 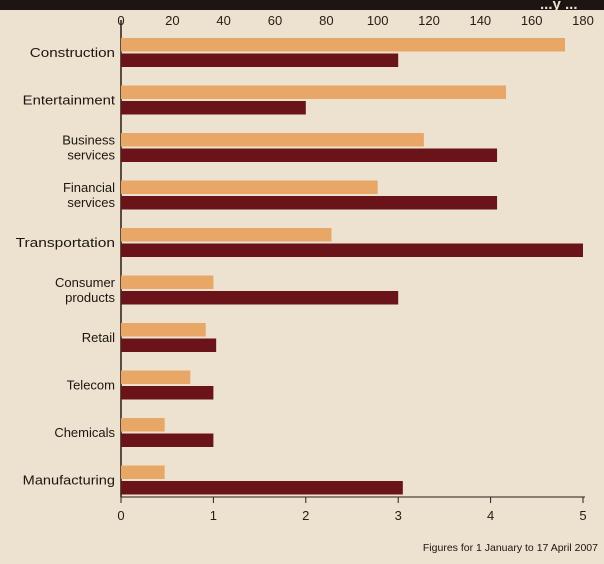 I want to click on top-tick-label: 20, so click(x=172, y=20).